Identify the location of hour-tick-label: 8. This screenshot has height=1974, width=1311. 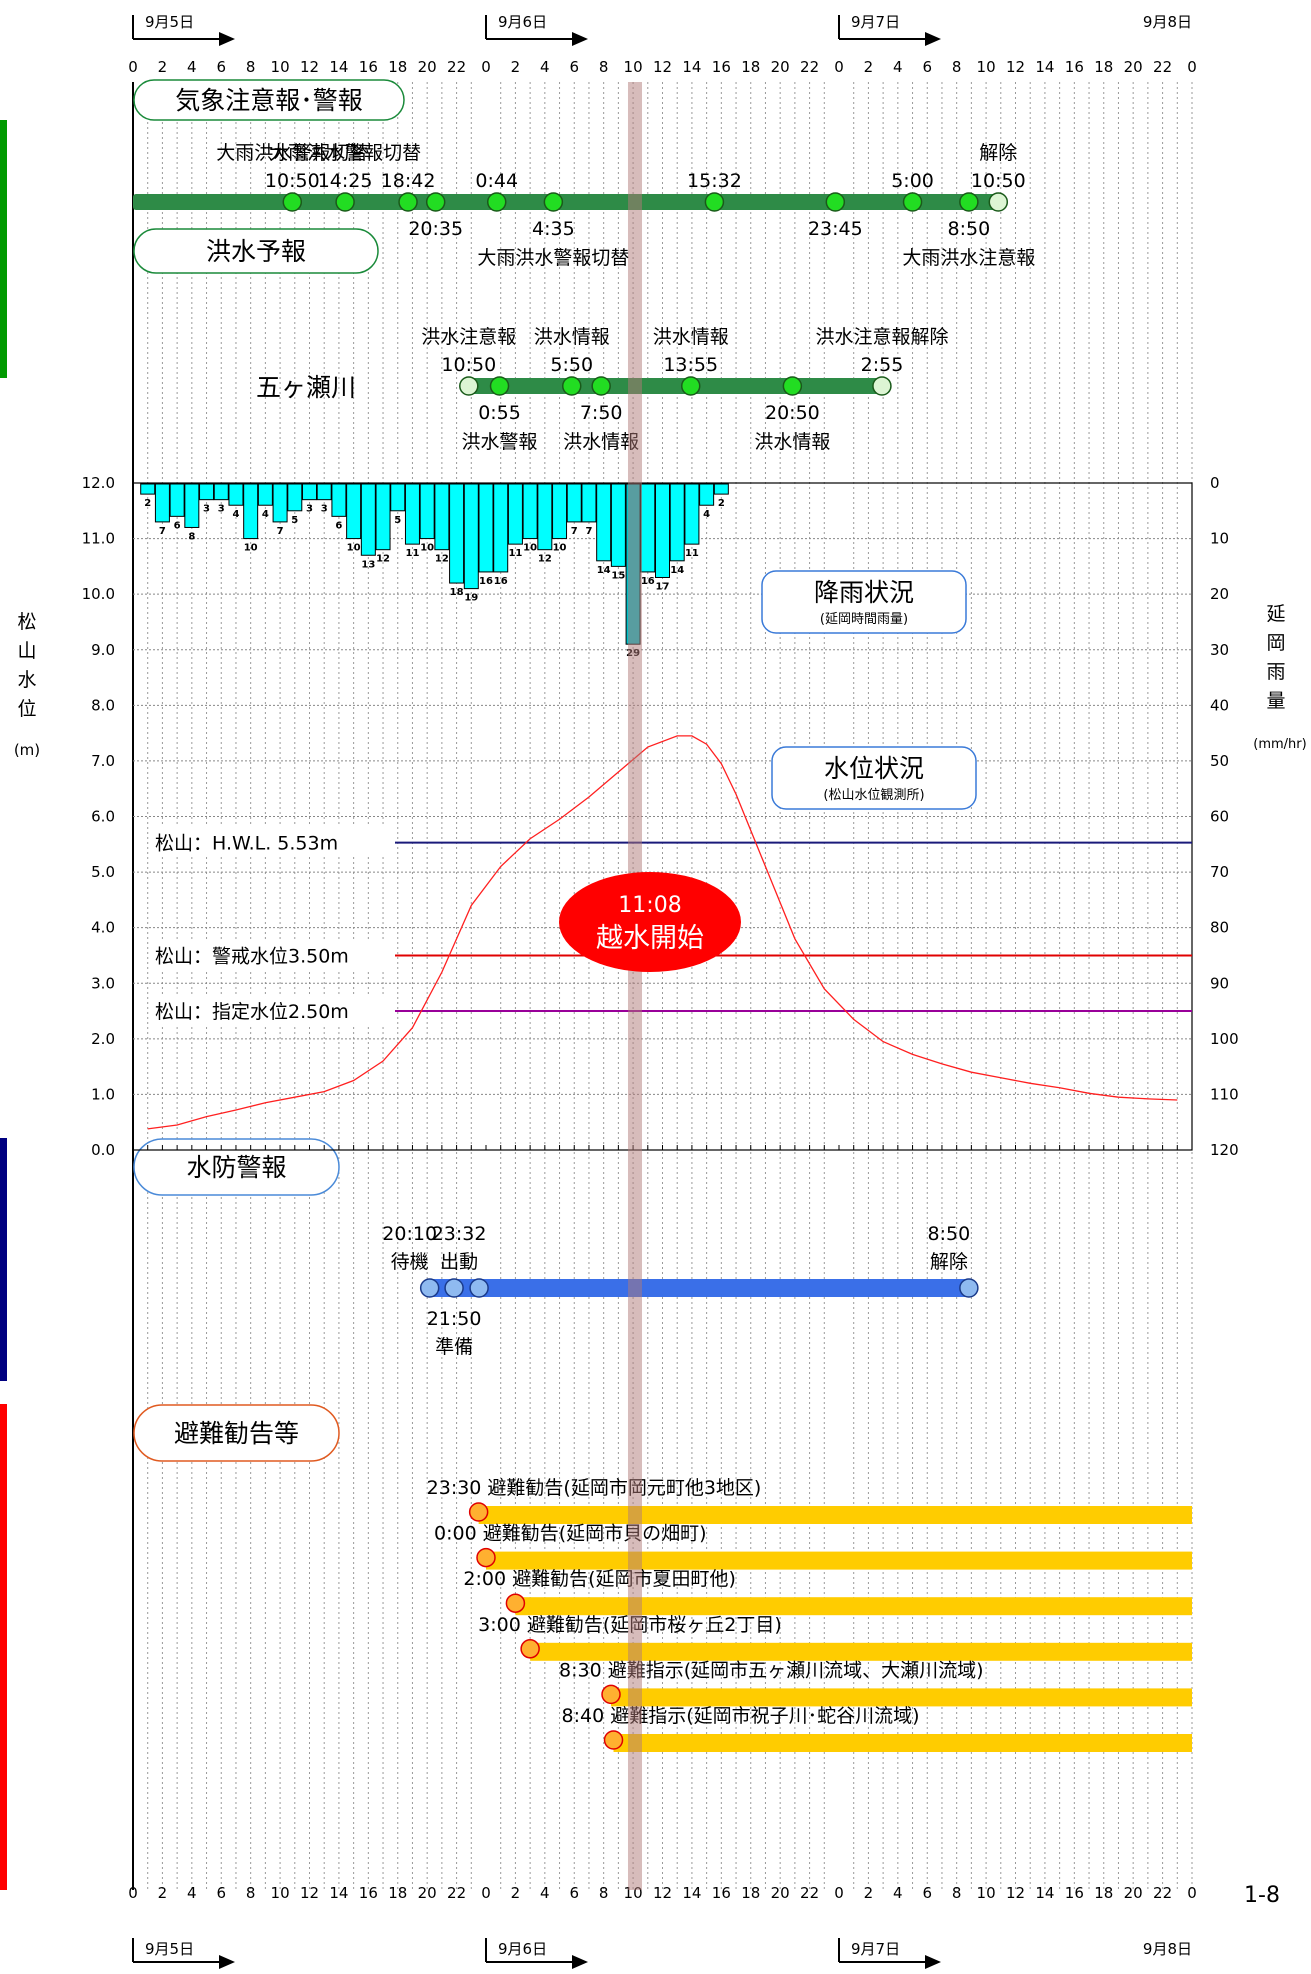
(957, 67).